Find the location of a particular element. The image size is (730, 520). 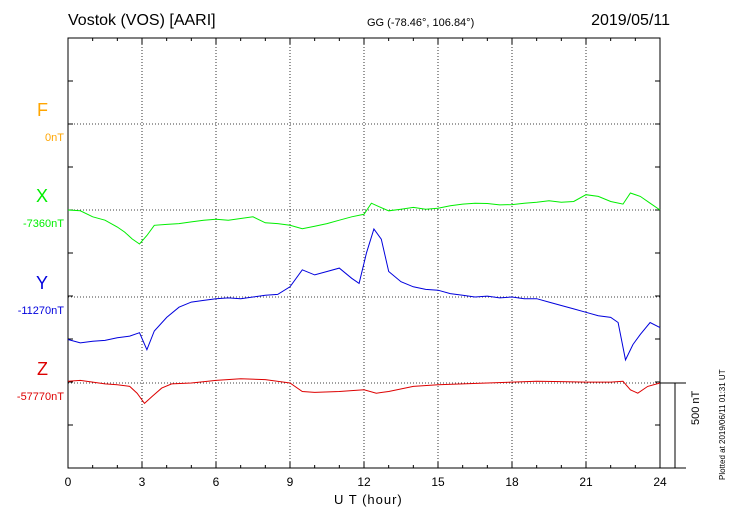

scale-bar is located at coordinates (673, 425).